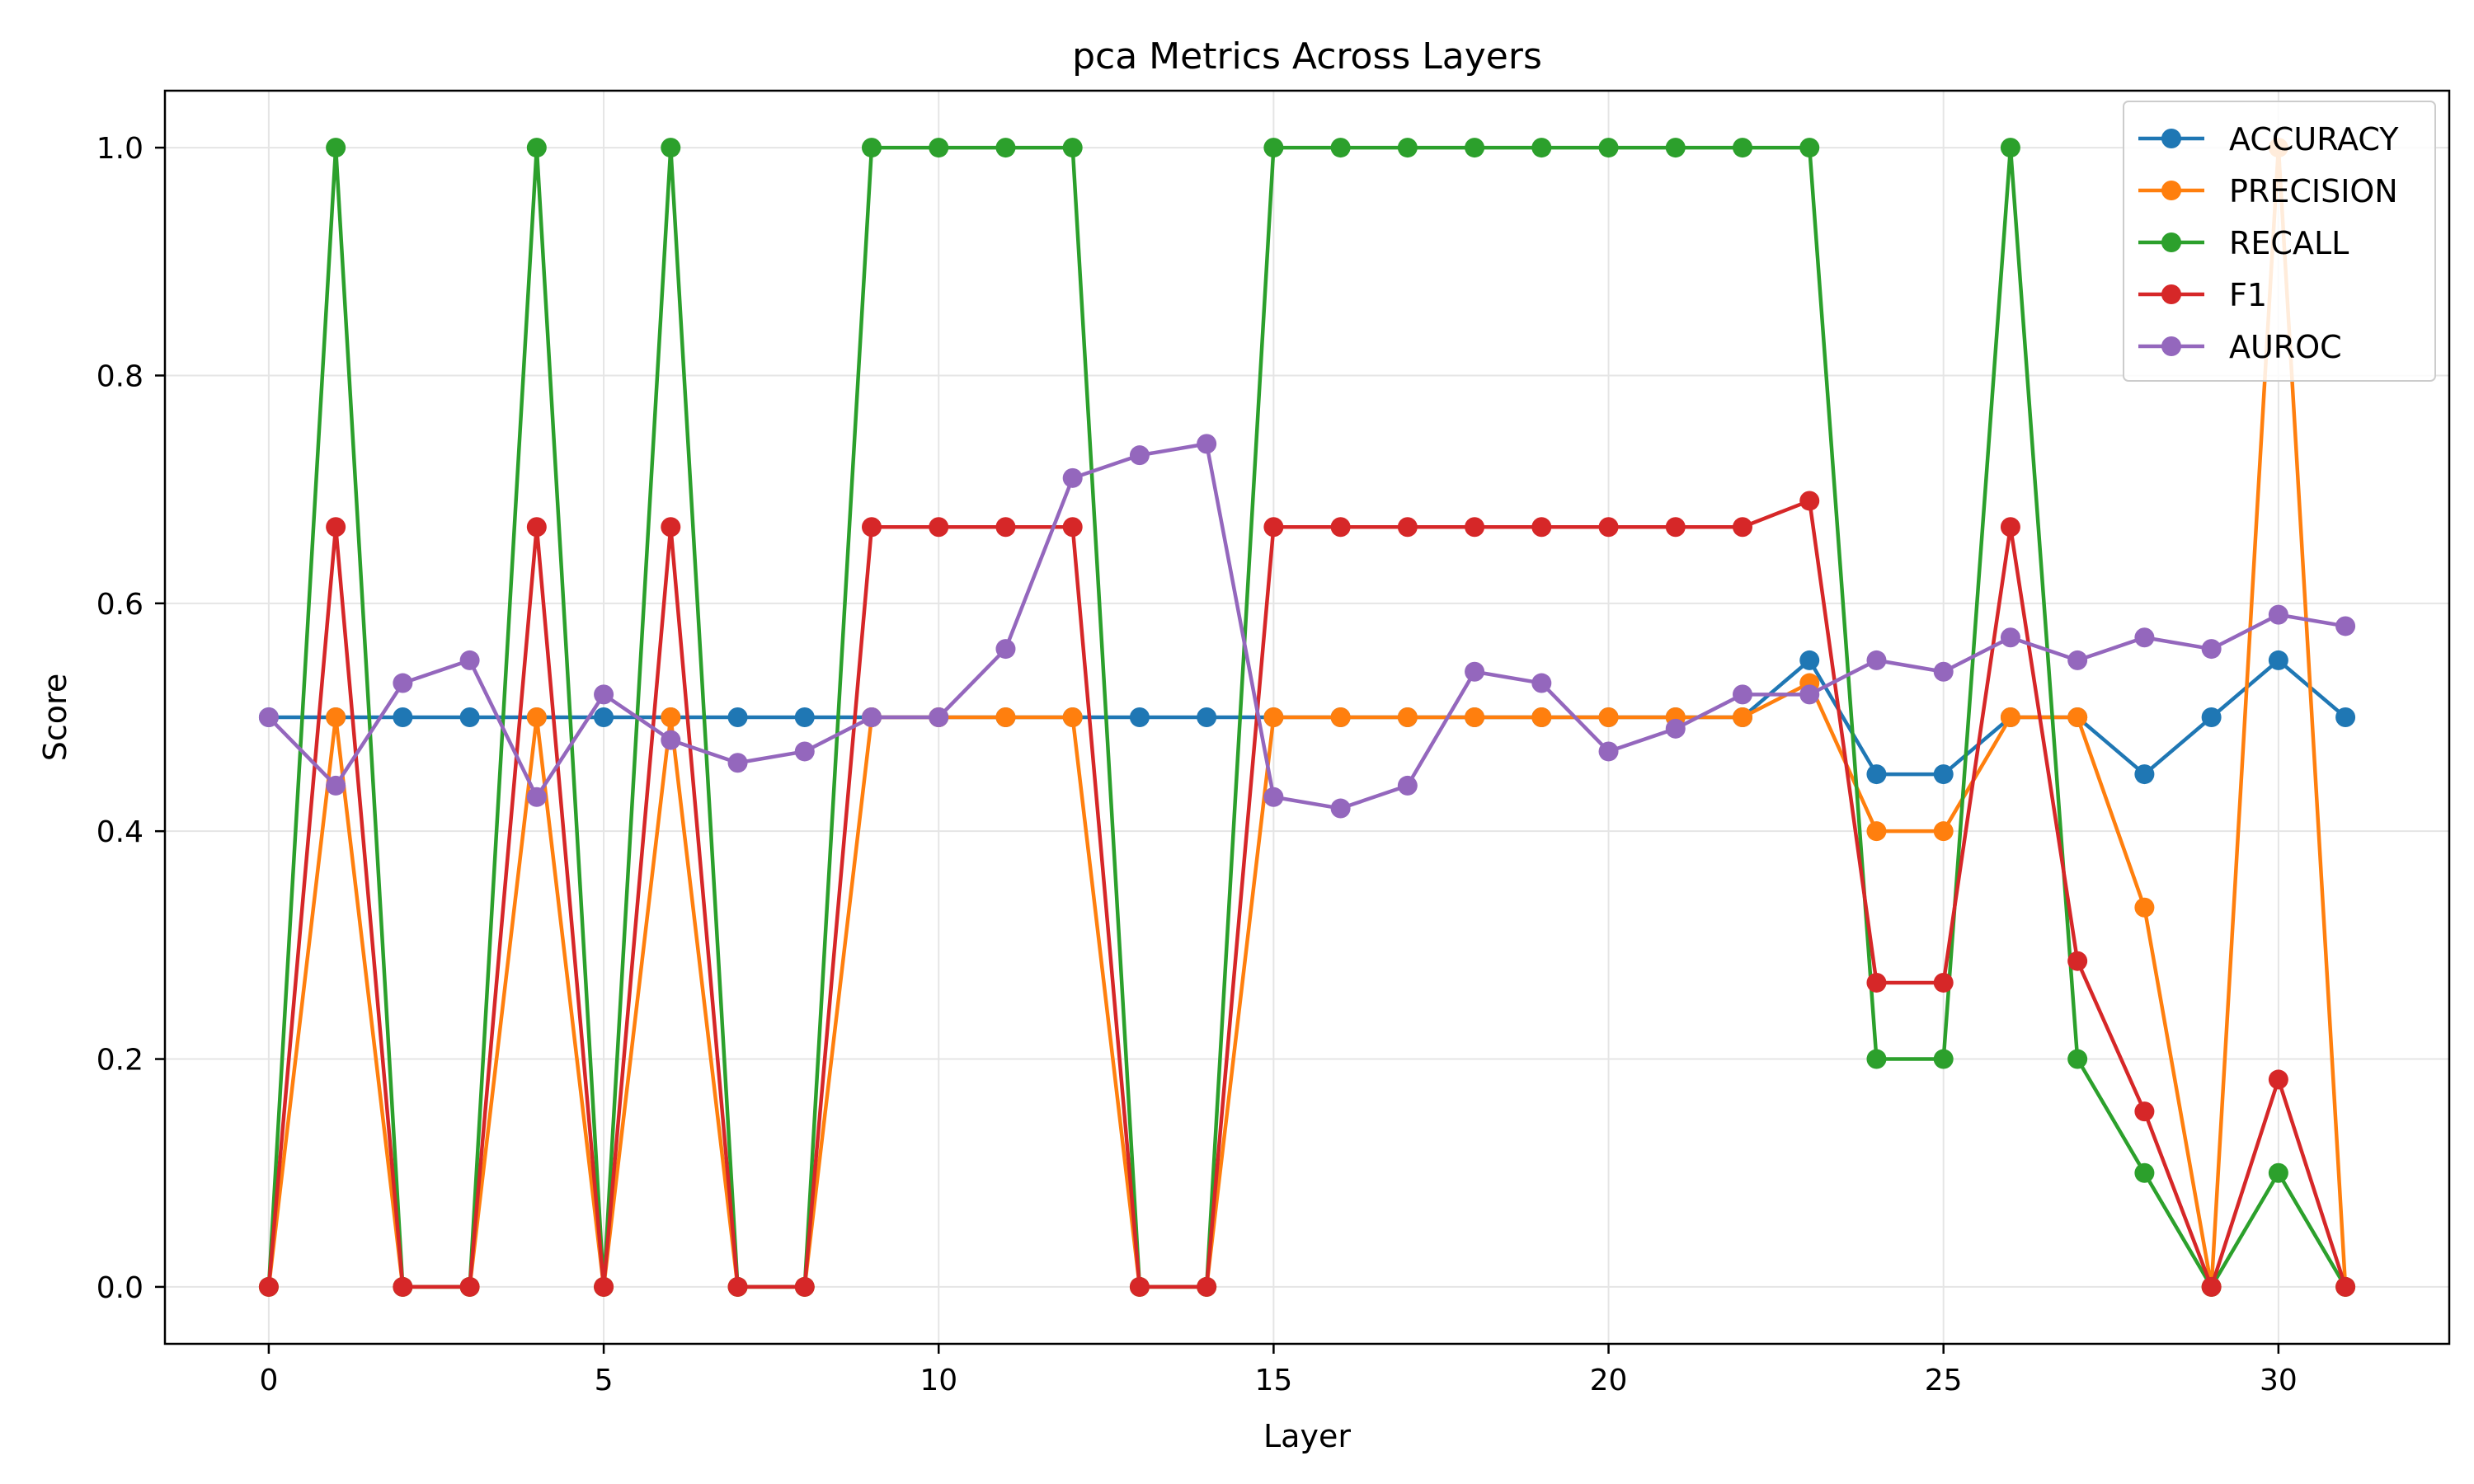  What do you see at coordinates (2285, 347) in the screenshot?
I see `legend-label: AUROC` at bounding box center [2285, 347].